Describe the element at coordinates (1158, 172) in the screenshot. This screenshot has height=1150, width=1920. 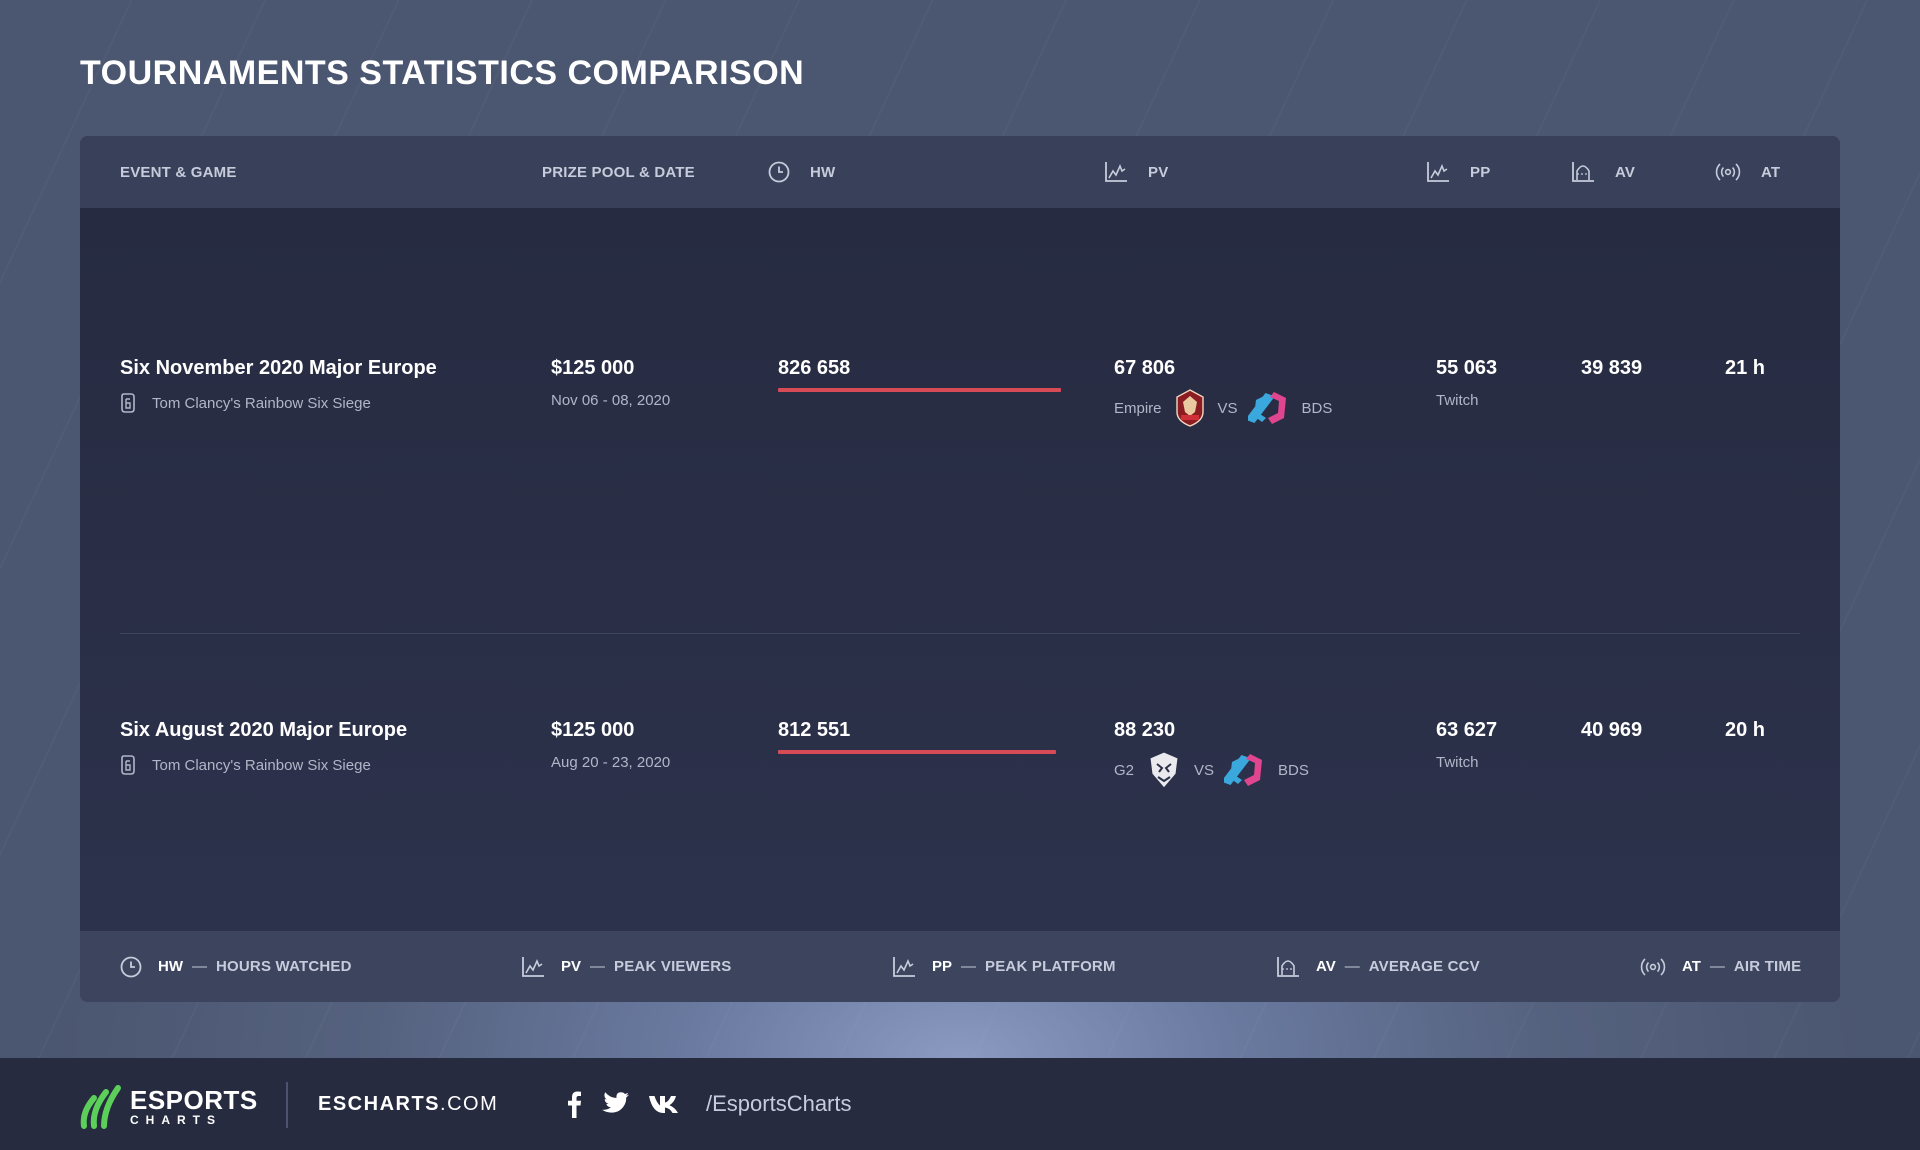
I see `header-pv-label: PV` at that location.